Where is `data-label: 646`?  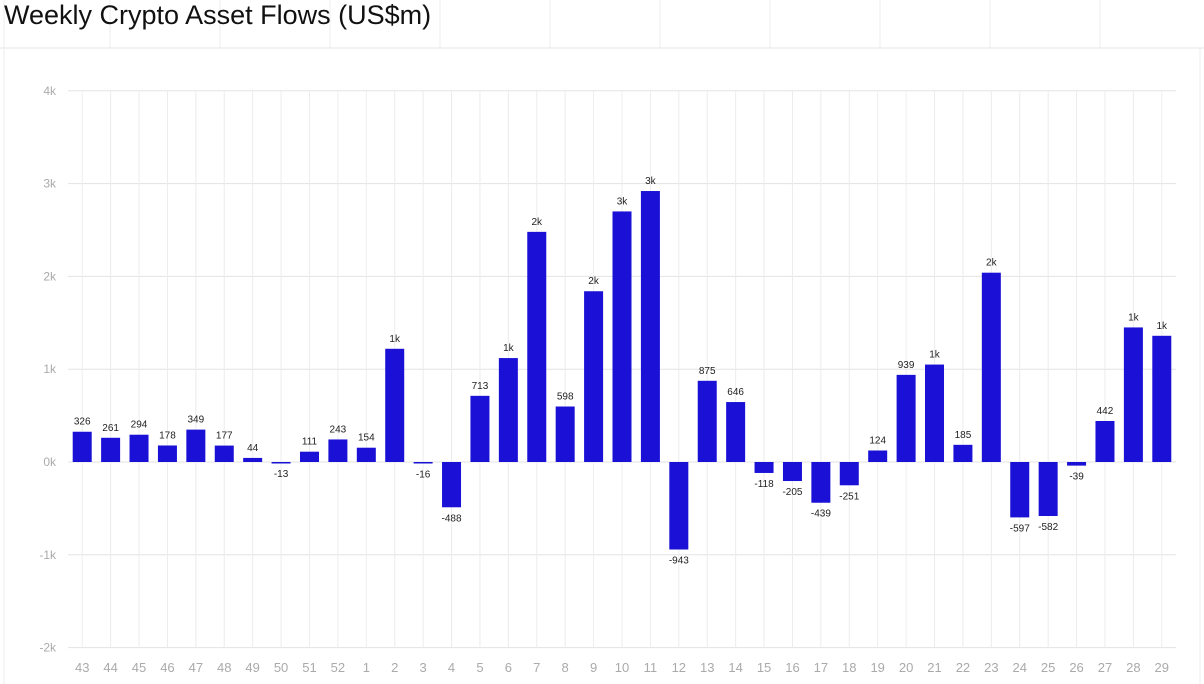
data-label: 646 is located at coordinates (735, 392).